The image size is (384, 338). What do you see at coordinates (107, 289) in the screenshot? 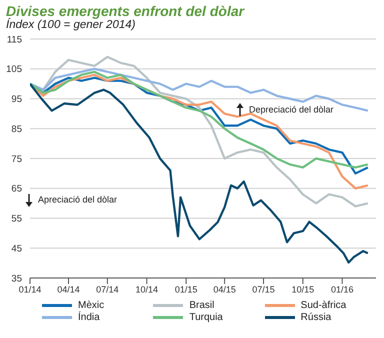
I see `x-tick-label: 07/14` at bounding box center [107, 289].